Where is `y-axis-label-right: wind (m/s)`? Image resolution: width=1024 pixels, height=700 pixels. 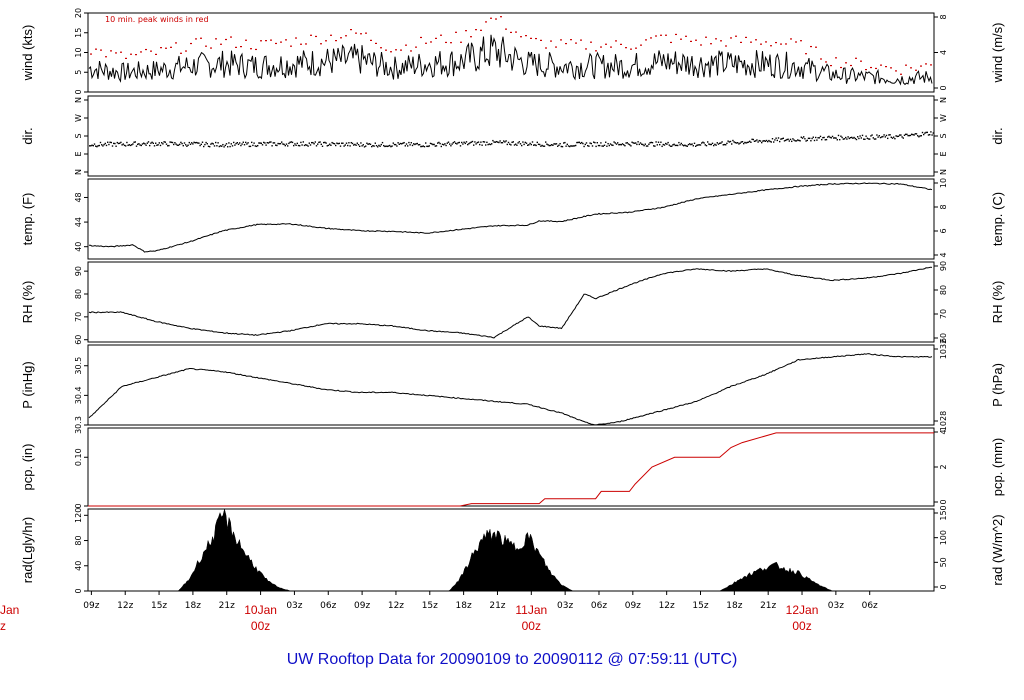
y-axis-label-right: wind (m/s) is located at coordinates (997, 53).